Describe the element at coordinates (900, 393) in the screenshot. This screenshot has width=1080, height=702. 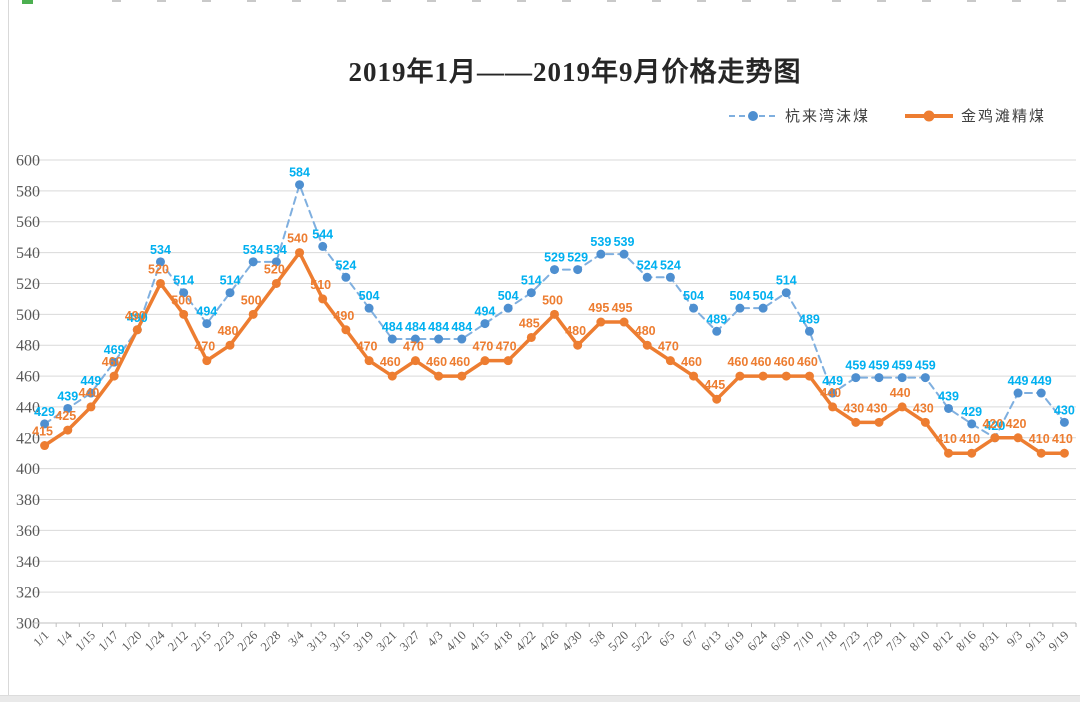
I see `series-1-data-label: 440` at that location.